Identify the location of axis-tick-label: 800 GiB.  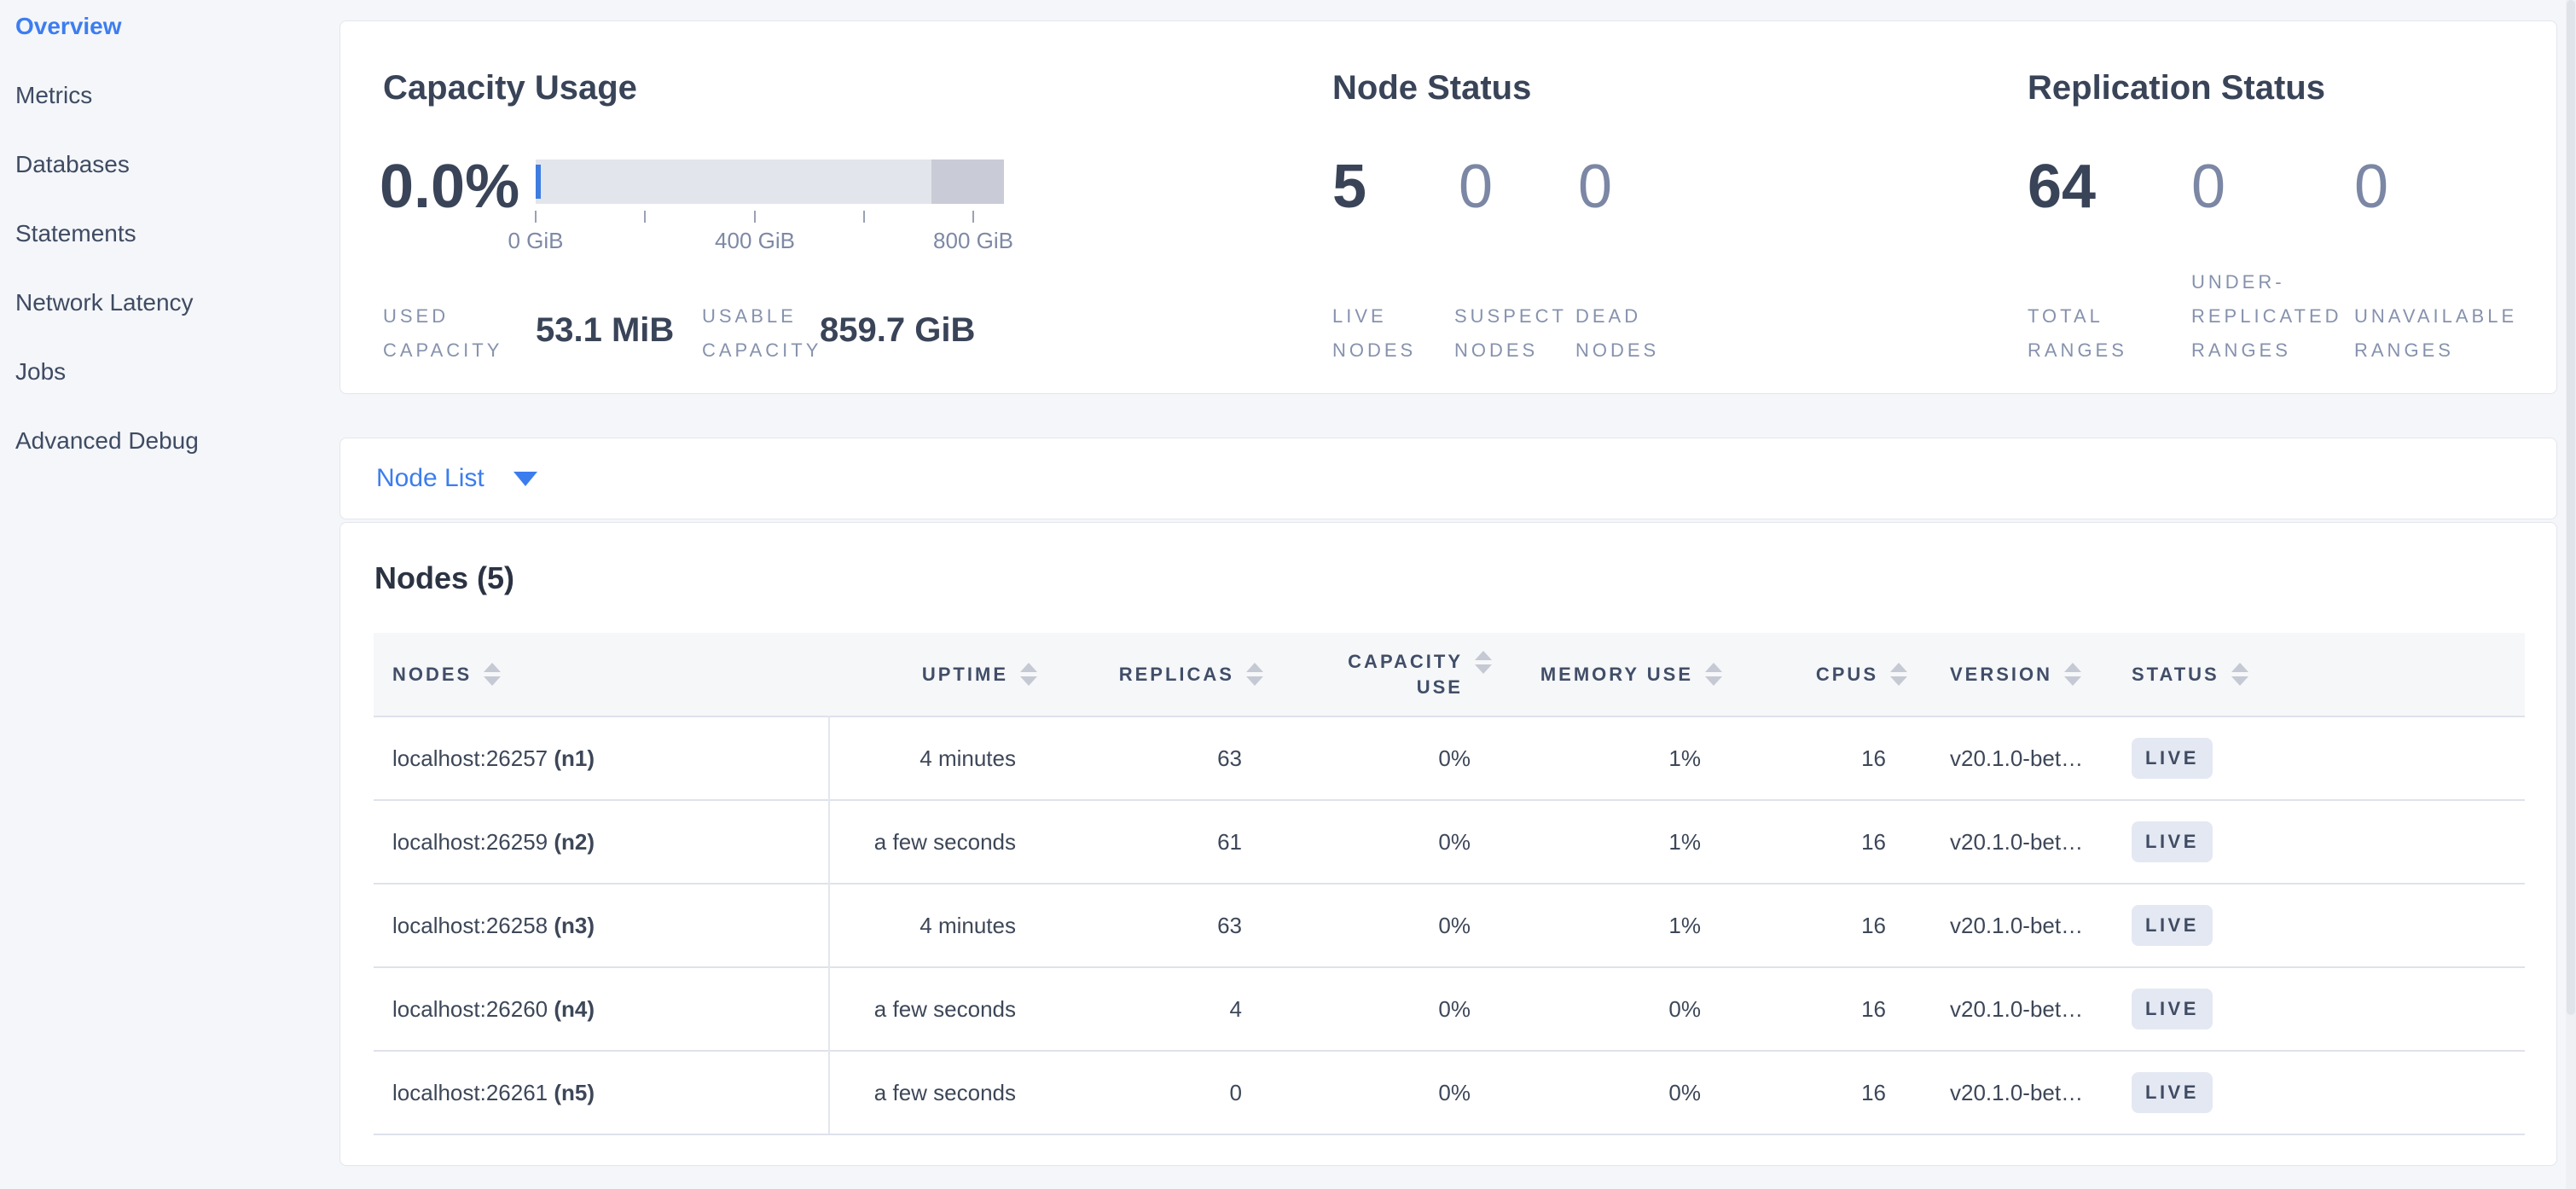
(973, 240).